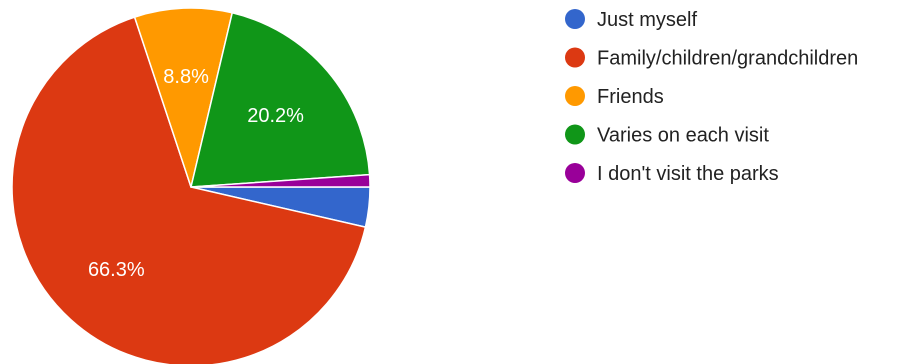 Image resolution: width=914 pixels, height=364 pixels. Describe the element at coordinates (186, 77) in the screenshot. I see `slice-label-friends: 8.8%` at that location.